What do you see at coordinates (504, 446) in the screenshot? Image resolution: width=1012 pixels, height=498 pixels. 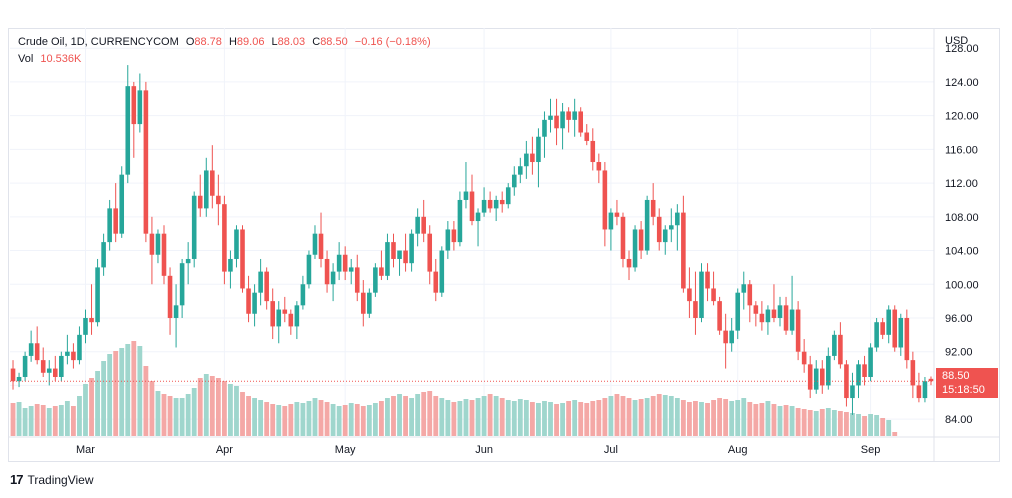 I see `time-axis: Mar Apr May Jun Jul Aug Sep` at bounding box center [504, 446].